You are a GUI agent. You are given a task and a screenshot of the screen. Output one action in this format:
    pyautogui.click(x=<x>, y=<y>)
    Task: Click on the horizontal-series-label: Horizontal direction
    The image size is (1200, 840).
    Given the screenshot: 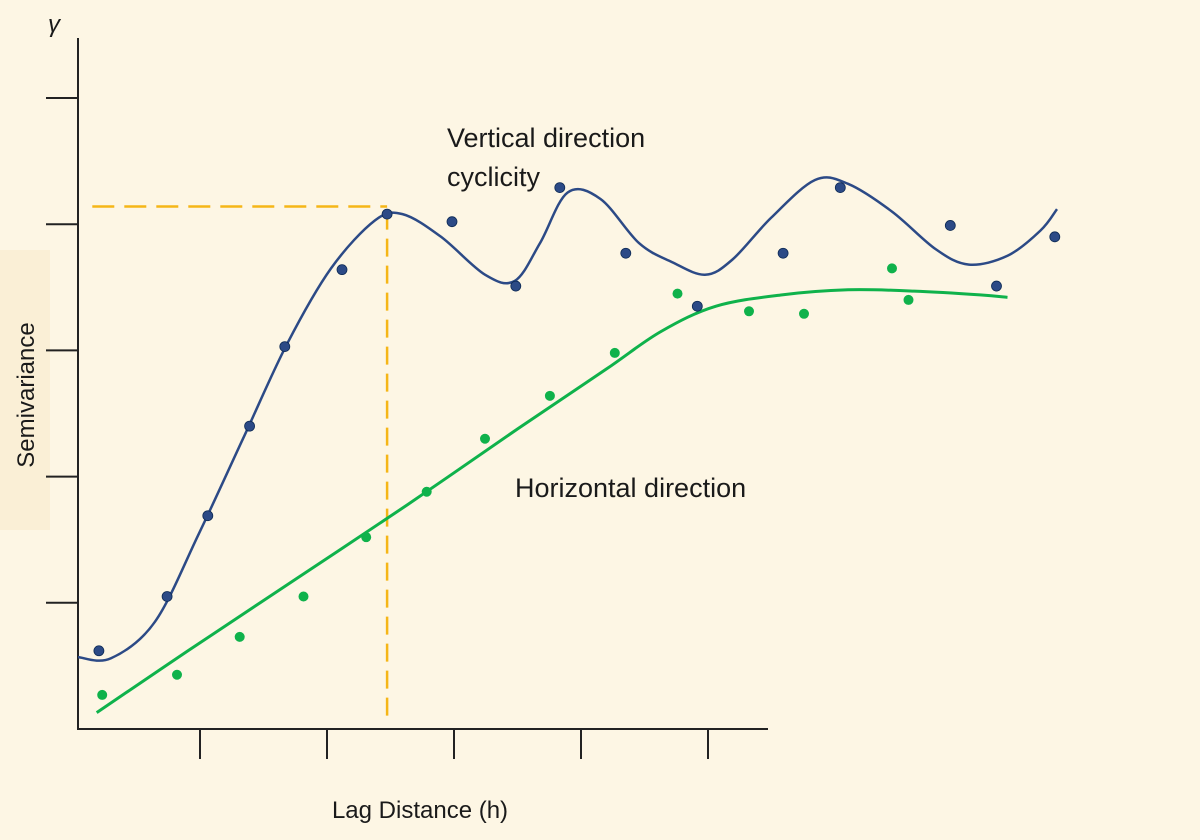 What is the action you would take?
    pyautogui.click(x=630, y=488)
    